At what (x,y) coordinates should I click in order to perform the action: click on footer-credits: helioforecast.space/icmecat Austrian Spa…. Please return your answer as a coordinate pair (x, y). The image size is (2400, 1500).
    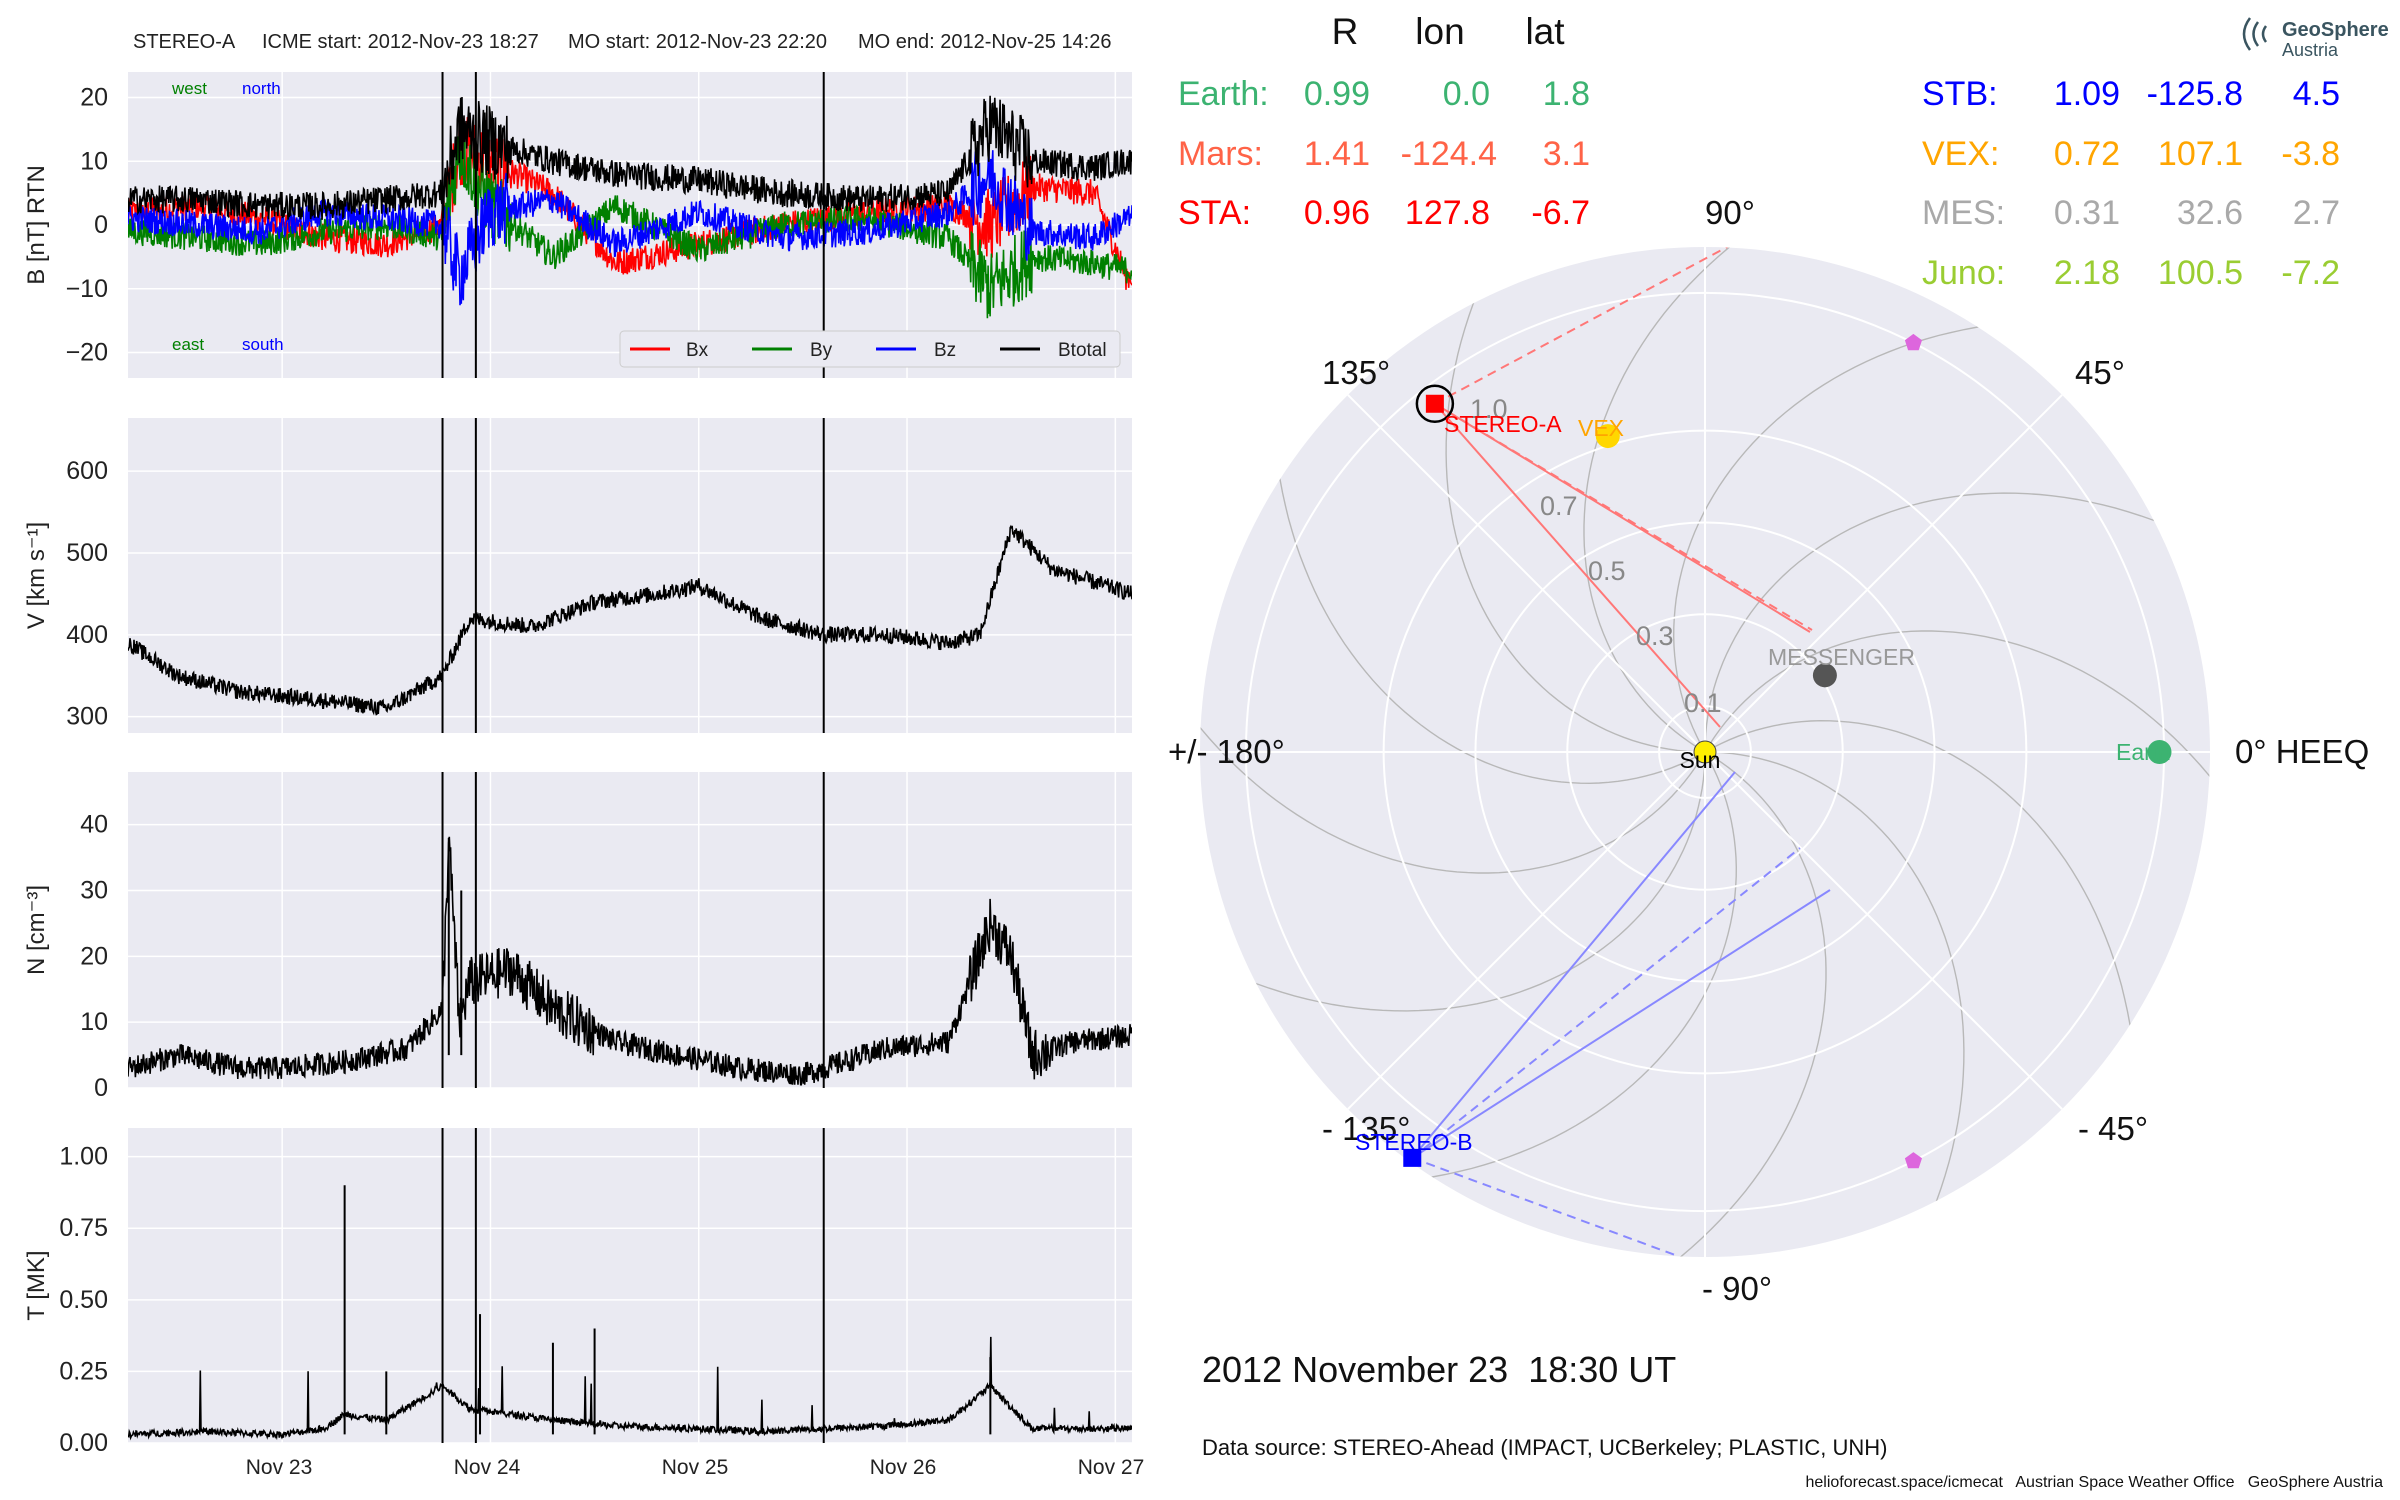
    Looking at the image, I should click on (2095, 1482).